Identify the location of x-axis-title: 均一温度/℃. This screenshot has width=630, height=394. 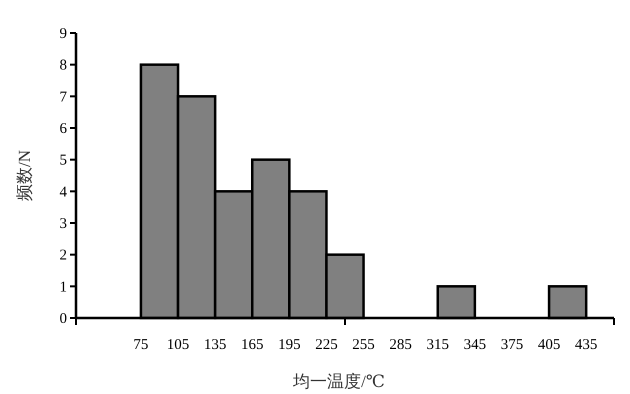
(338, 381).